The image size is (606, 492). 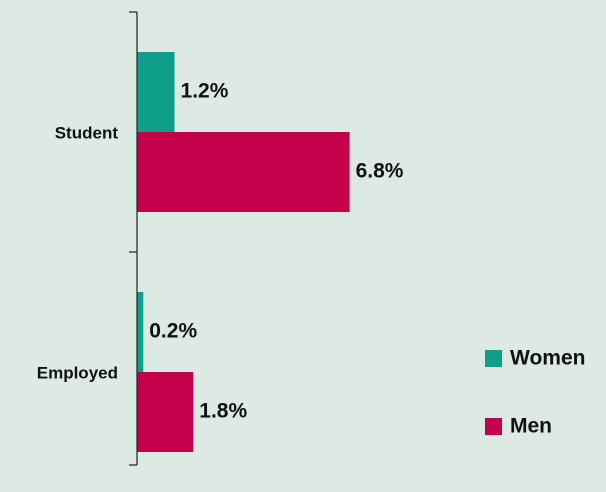 I want to click on category-label: Student, so click(x=87, y=132).